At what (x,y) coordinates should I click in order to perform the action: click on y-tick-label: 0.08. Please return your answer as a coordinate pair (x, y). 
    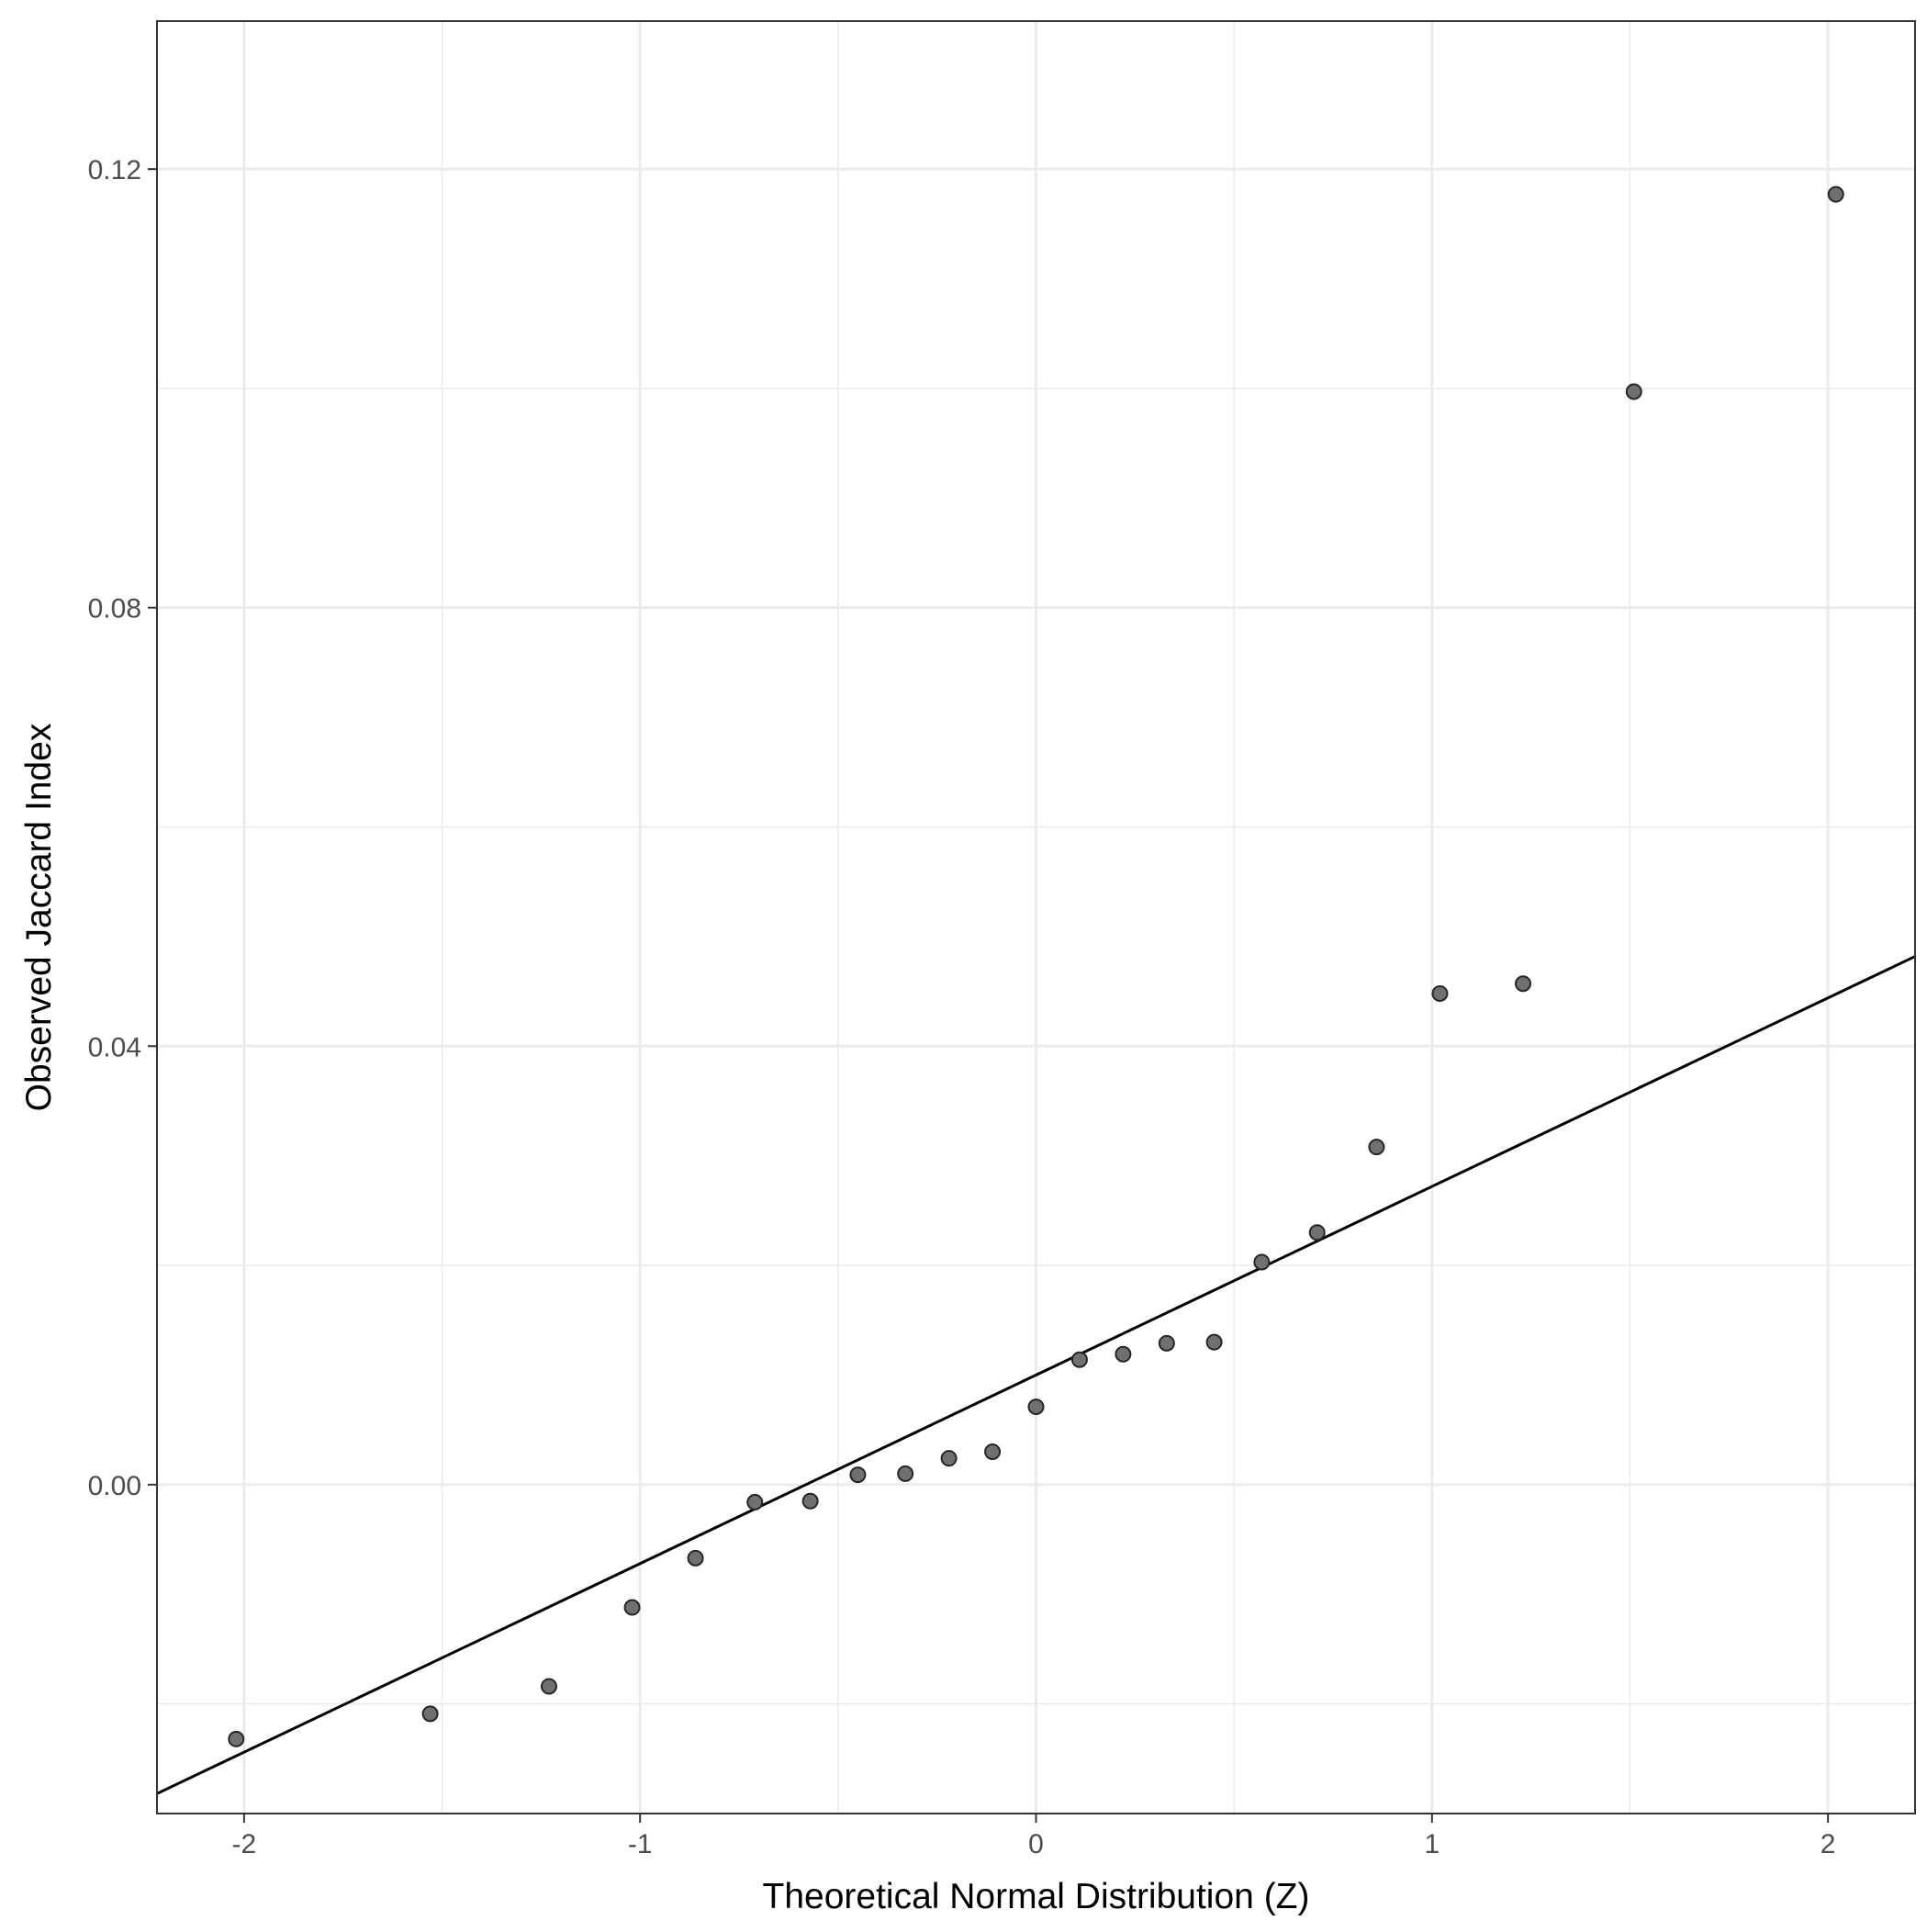
    Looking at the image, I should click on (115, 609).